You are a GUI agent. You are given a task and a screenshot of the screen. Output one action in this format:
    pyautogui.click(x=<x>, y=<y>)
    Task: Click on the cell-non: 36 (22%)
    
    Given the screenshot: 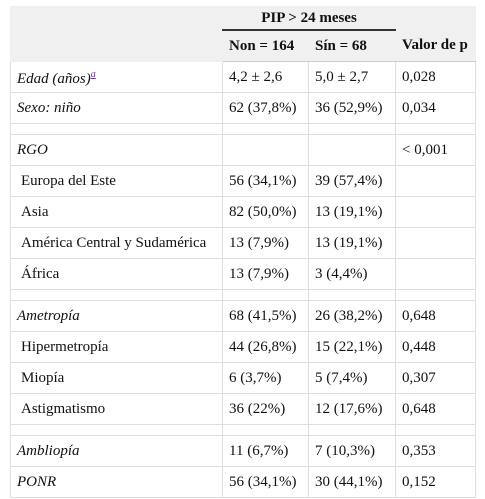 What is the action you would take?
    pyautogui.click(x=265, y=409)
    